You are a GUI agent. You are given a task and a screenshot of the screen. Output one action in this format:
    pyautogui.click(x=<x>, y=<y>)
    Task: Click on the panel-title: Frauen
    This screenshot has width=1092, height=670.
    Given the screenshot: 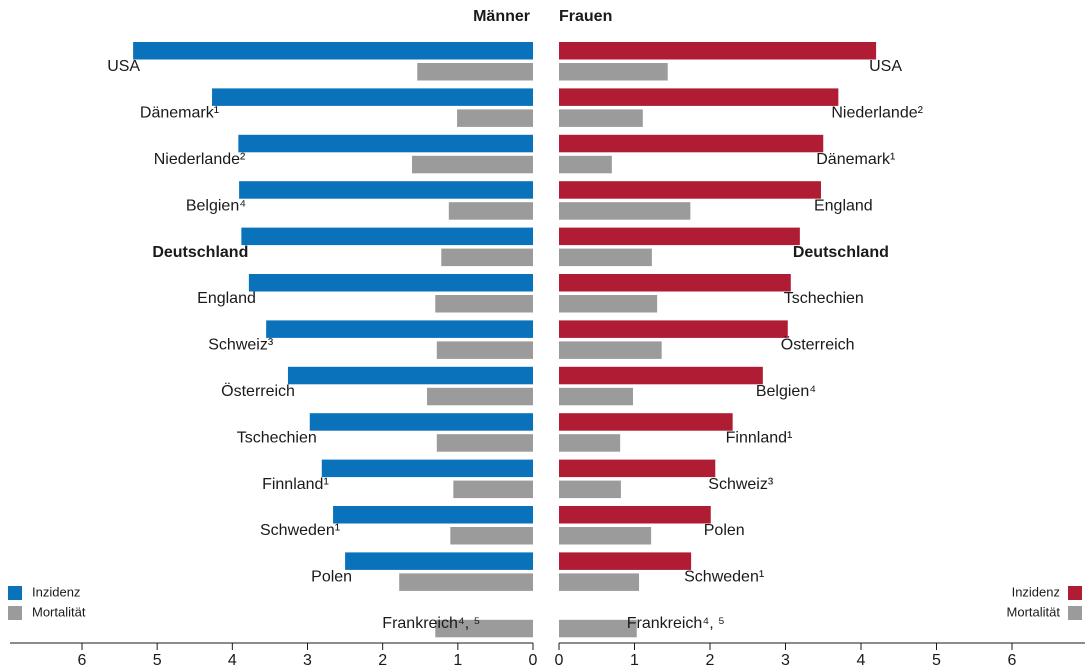 What is the action you would take?
    pyautogui.click(x=585, y=16)
    